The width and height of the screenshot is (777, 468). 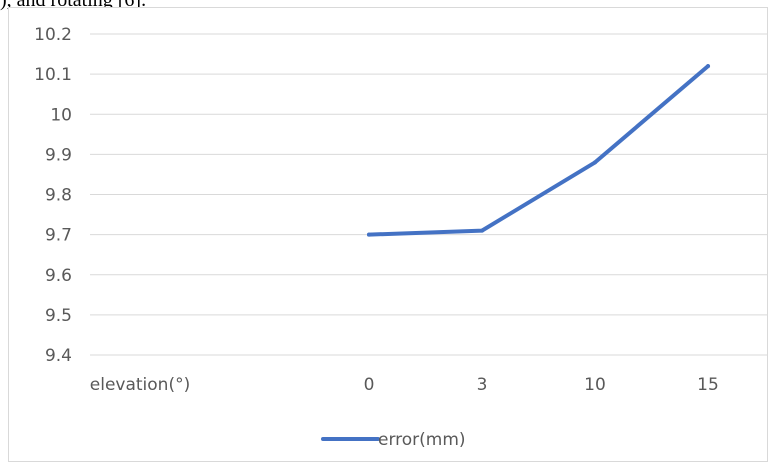 What do you see at coordinates (140, 385) in the screenshot?
I see `x-tick-label: elevation(°)` at bounding box center [140, 385].